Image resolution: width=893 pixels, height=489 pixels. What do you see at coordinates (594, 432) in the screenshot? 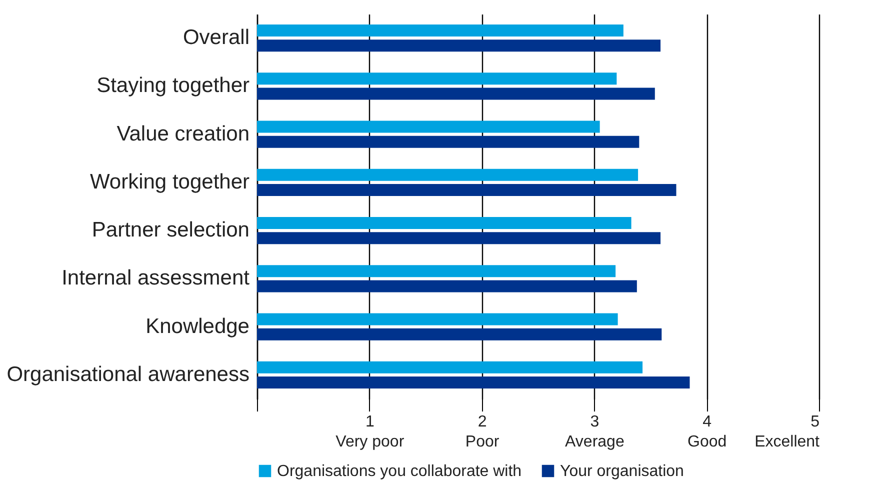
I see `x-tick-label: 3 Average` at bounding box center [594, 432].